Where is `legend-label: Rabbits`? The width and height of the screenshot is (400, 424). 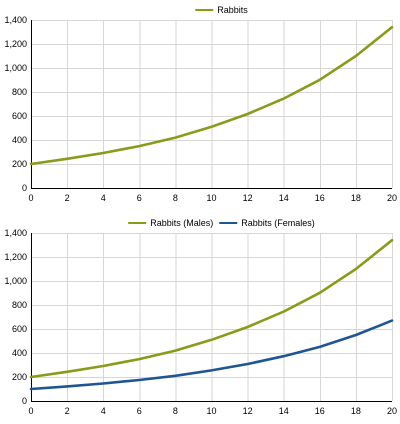
legend-label: Rabbits is located at coordinates (232, 10).